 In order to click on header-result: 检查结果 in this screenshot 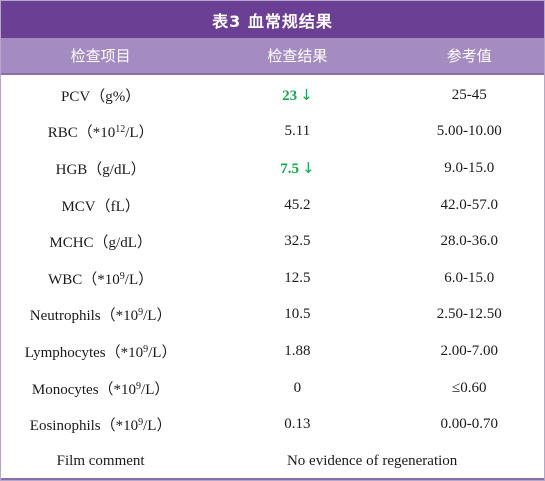, I will do `click(297, 56)`.